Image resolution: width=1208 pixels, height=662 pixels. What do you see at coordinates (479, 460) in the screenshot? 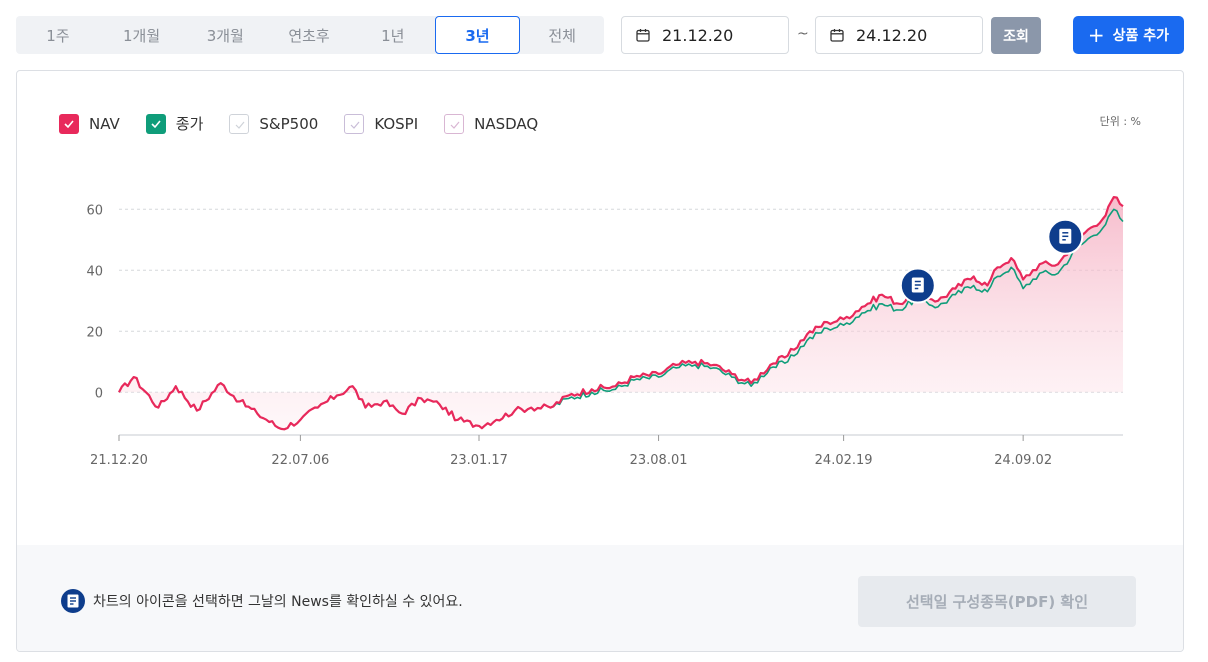
I see `x-tick-label: 23.01.17` at bounding box center [479, 460].